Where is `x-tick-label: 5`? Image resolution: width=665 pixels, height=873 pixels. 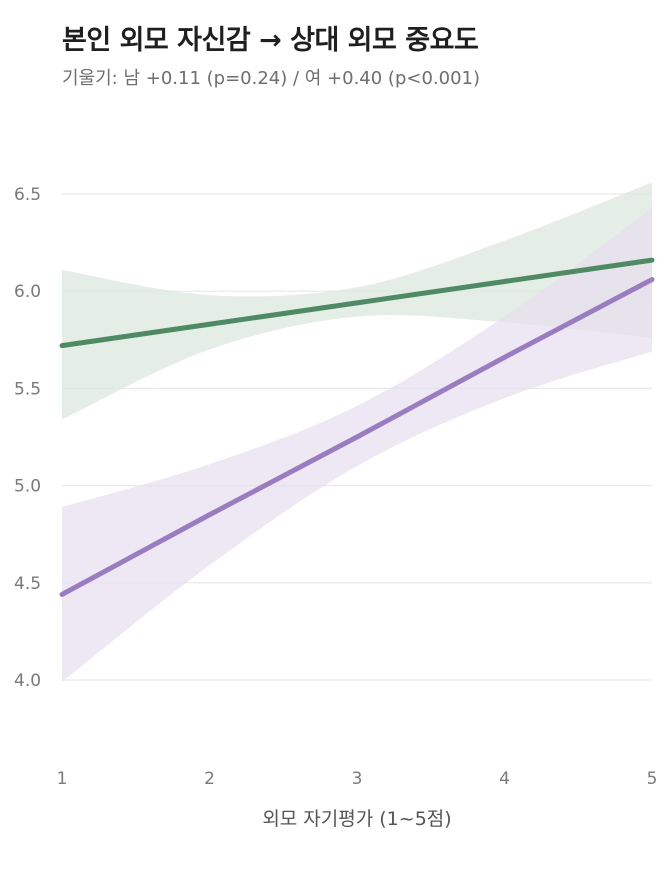
x-tick-label: 5 is located at coordinates (652, 779).